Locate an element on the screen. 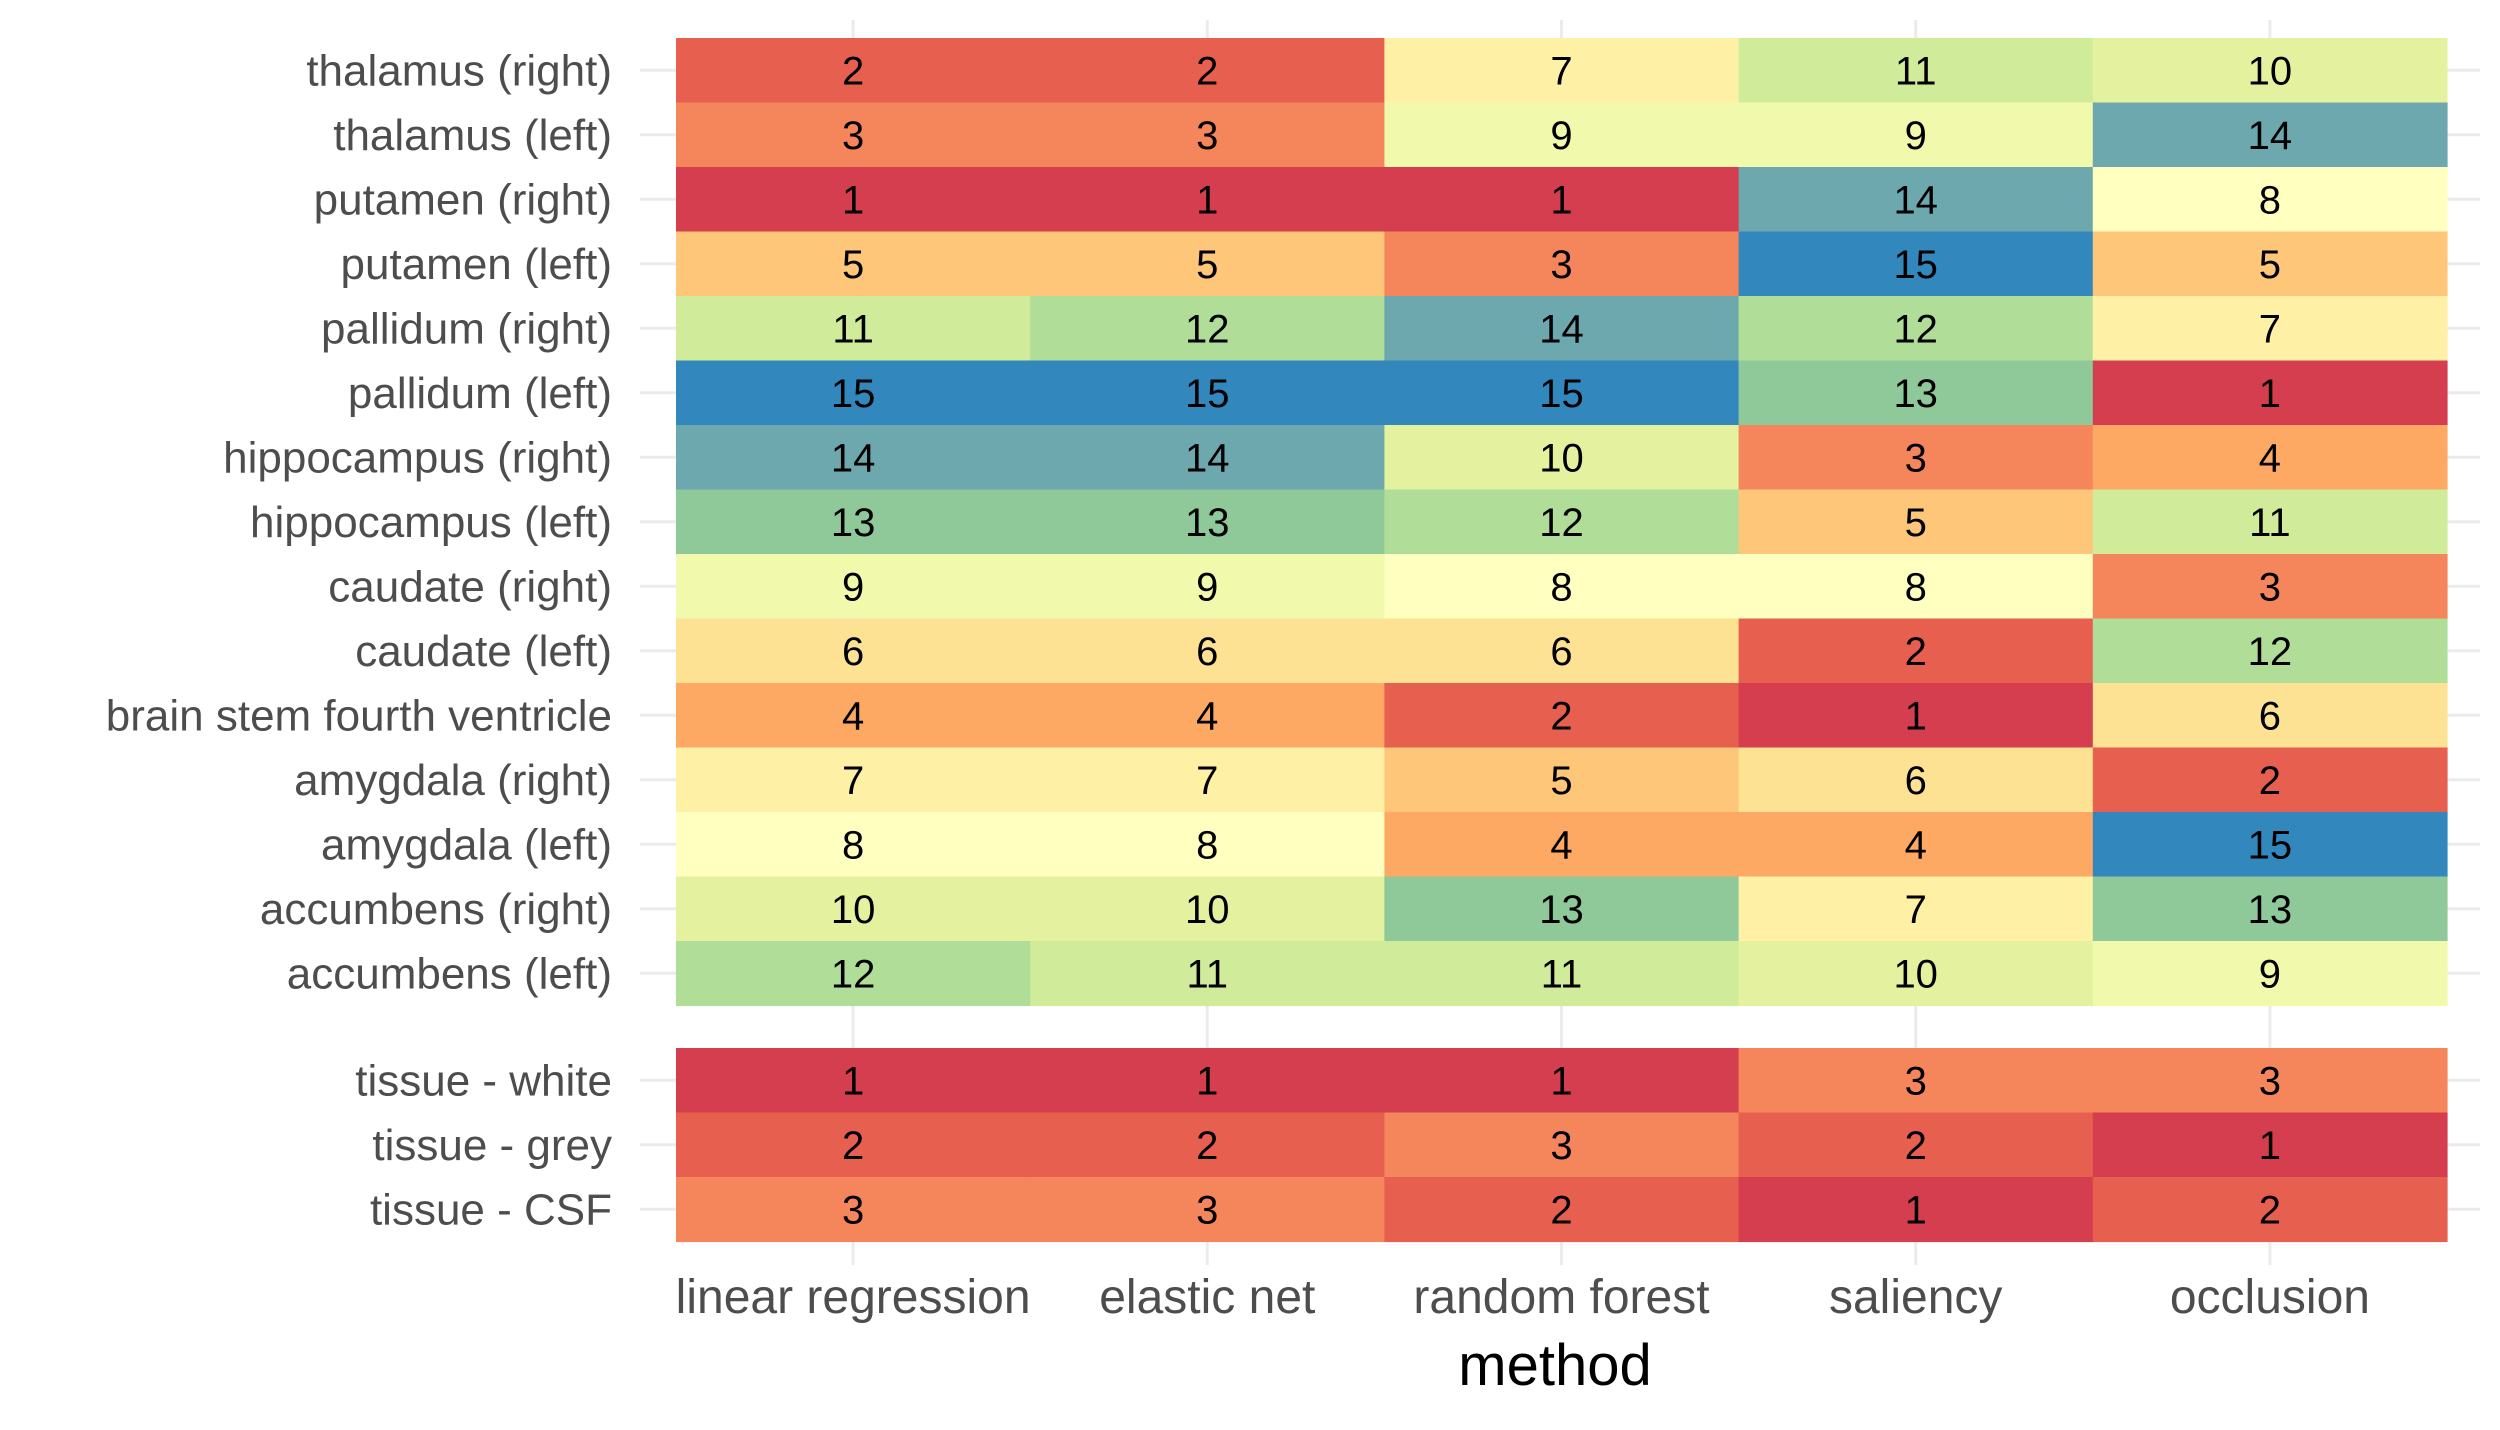 This screenshot has width=2500, height=1430. y-tick-label: tissue - CSF is located at coordinates (491, 1209).